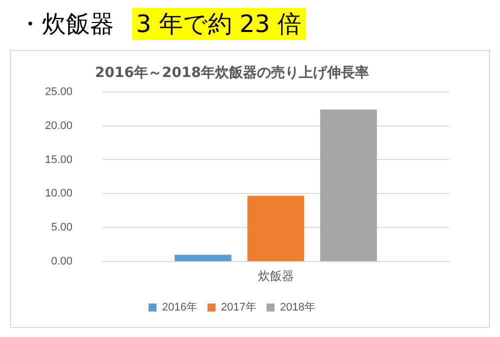 Image resolution: width=500 pixels, height=337 pixels. What do you see at coordinates (62, 262) in the screenshot?
I see `y-tick-label: 0.00` at bounding box center [62, 262].